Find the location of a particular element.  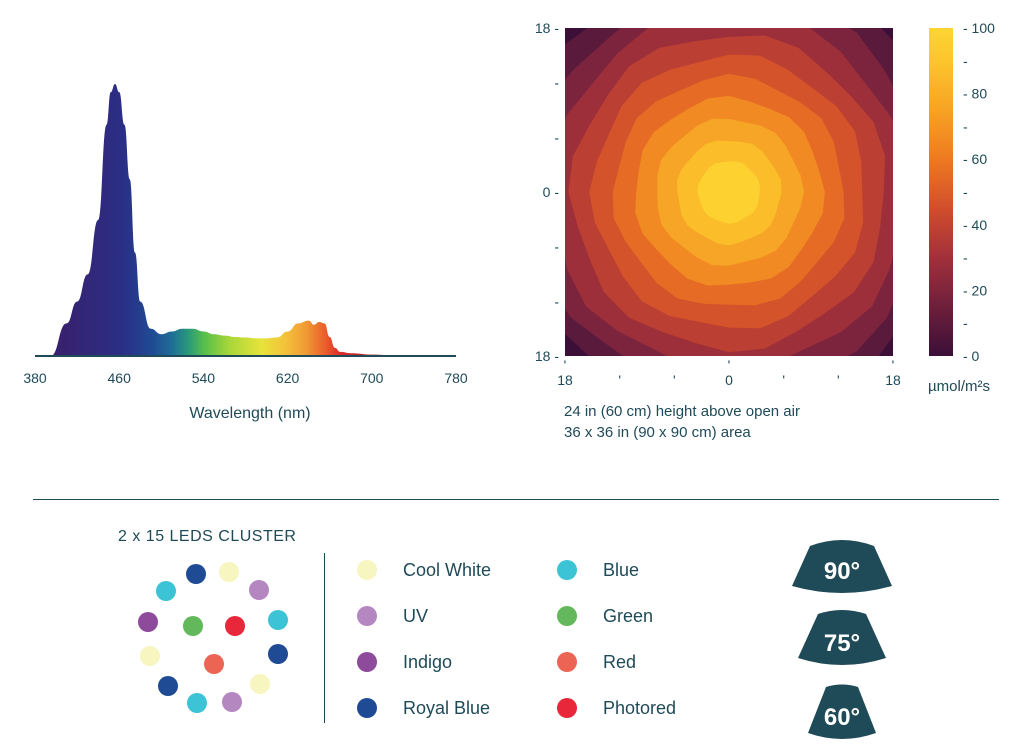

spectrum-area is located at coordinates (253, 220).